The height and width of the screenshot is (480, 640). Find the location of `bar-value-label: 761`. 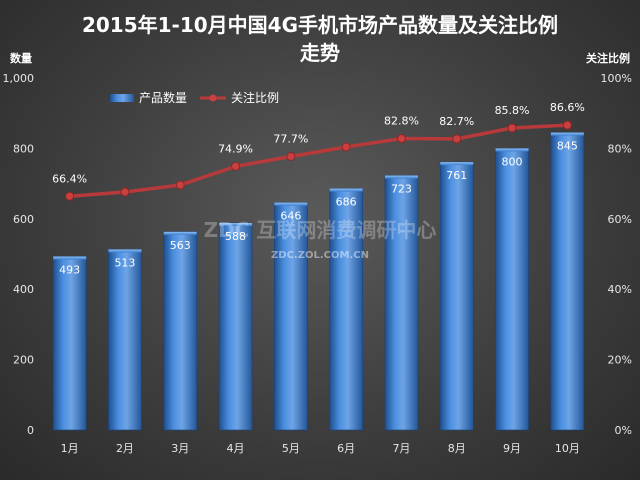

bar-value-label: 761 is located at coordinates (456, 175).